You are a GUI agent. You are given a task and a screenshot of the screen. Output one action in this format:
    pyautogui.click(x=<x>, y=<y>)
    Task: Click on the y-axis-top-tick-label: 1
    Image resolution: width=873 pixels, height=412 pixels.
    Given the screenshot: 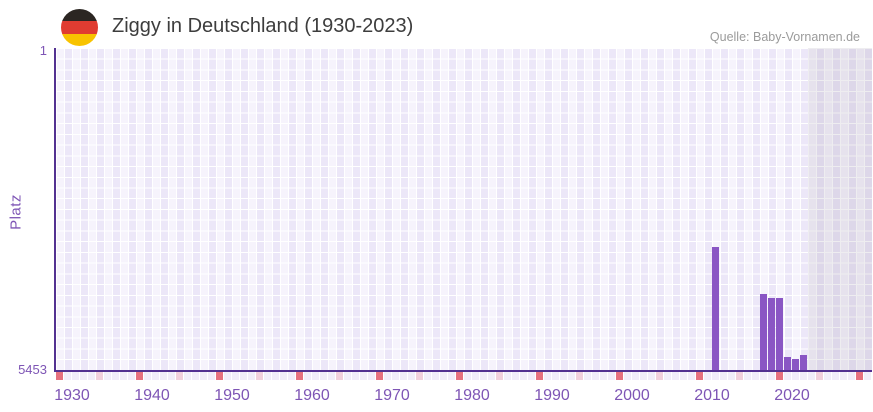 What is the action you would take?
    pyautogui.click(x=43, y=50)
    